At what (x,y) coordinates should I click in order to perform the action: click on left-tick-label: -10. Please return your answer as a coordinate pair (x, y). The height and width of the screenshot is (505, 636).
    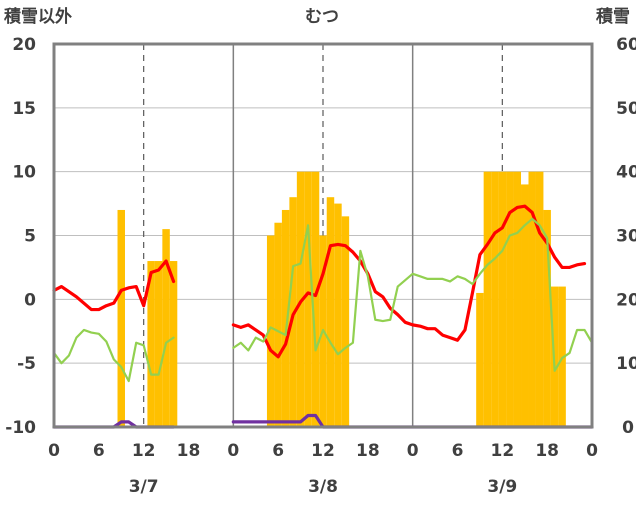
    Looking at the image, I should click on (20, 428).